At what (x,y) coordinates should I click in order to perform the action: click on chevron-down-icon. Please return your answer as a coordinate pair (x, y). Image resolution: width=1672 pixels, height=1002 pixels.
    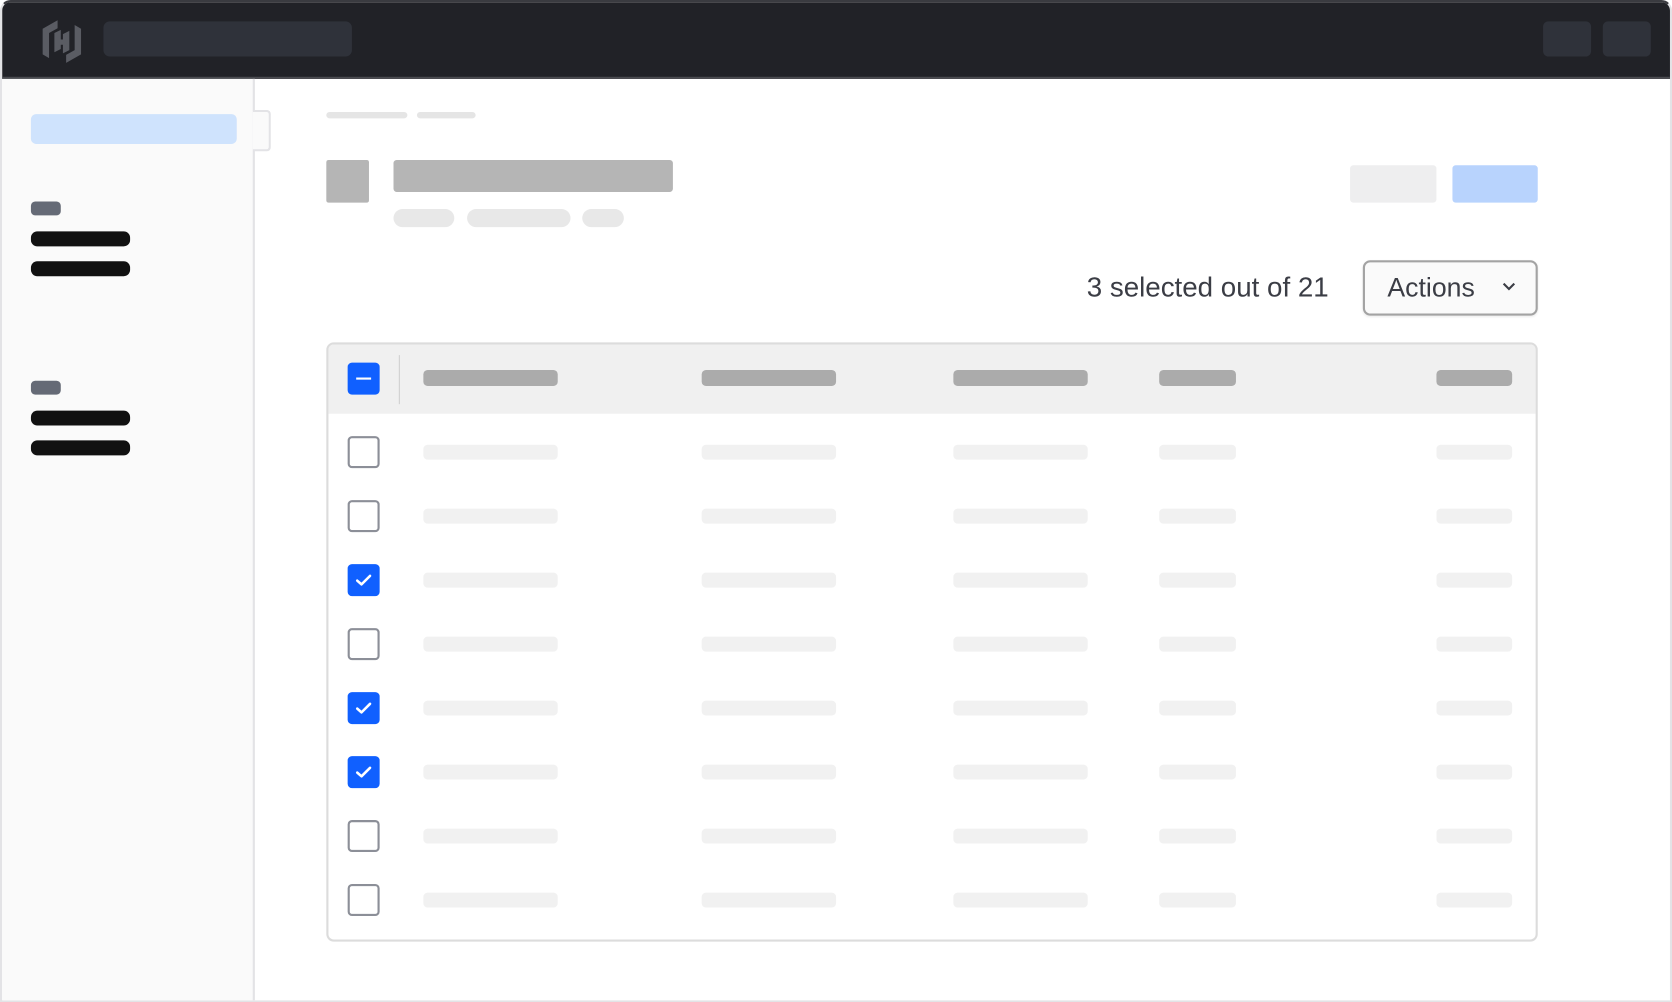
    Looking at the image, I should click on (1509, 286).